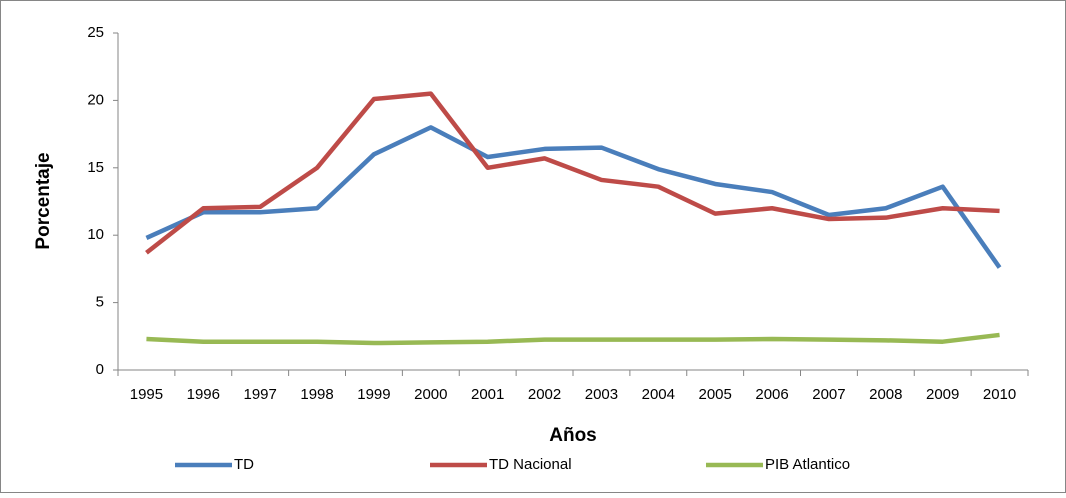  Describe the element at coordinates (544, 394) in the screenshot. I see `x-tick-label: 2002` at that location.